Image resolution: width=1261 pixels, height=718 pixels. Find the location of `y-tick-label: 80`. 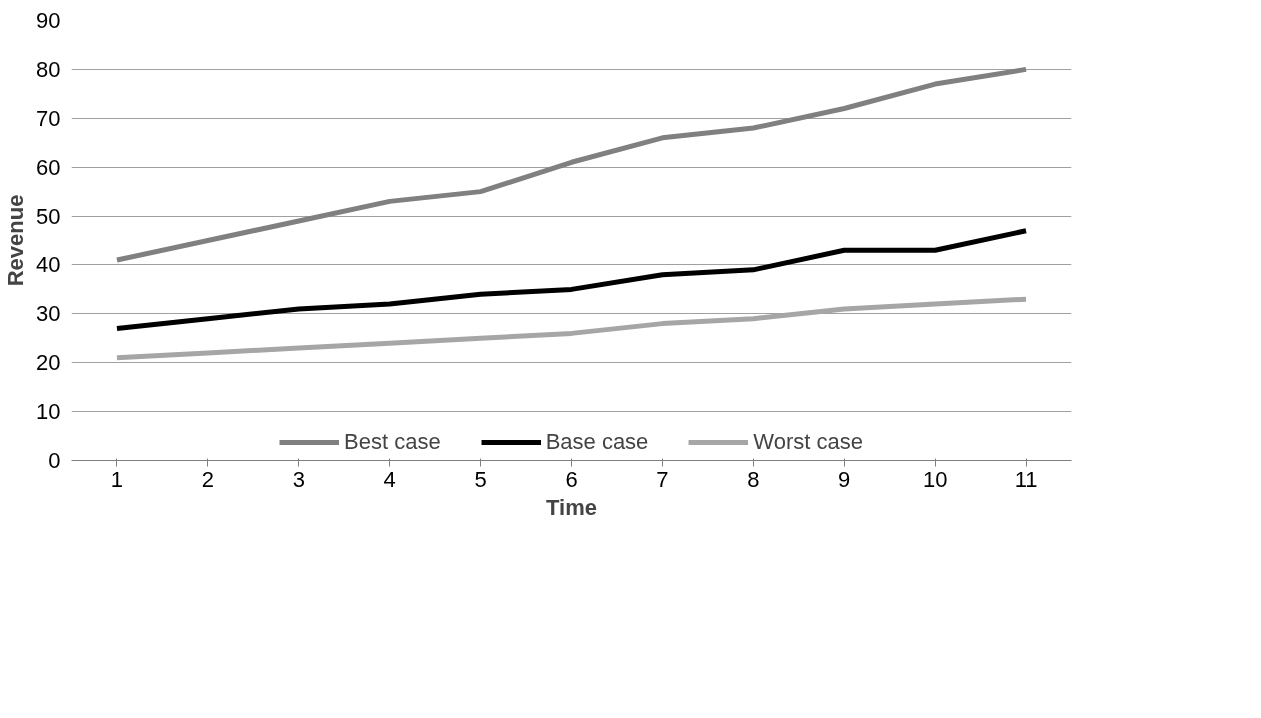

y-tick-label: 80 is located at coordinates (48, 69).